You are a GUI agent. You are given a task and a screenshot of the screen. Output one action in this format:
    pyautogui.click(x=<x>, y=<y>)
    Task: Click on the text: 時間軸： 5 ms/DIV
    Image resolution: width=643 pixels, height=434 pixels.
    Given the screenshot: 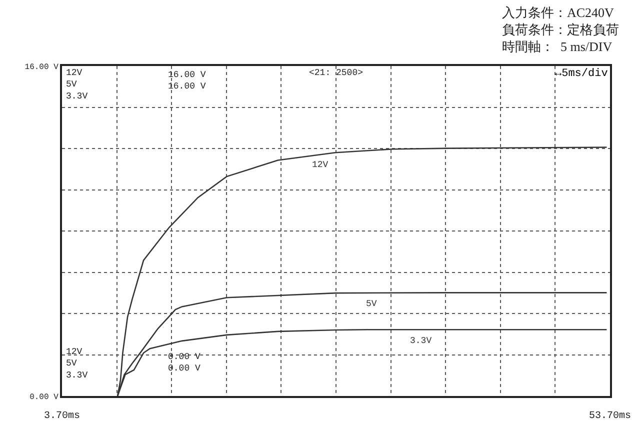 What is the action you would take?
    pyautogui.click(x=557, y=46)
    